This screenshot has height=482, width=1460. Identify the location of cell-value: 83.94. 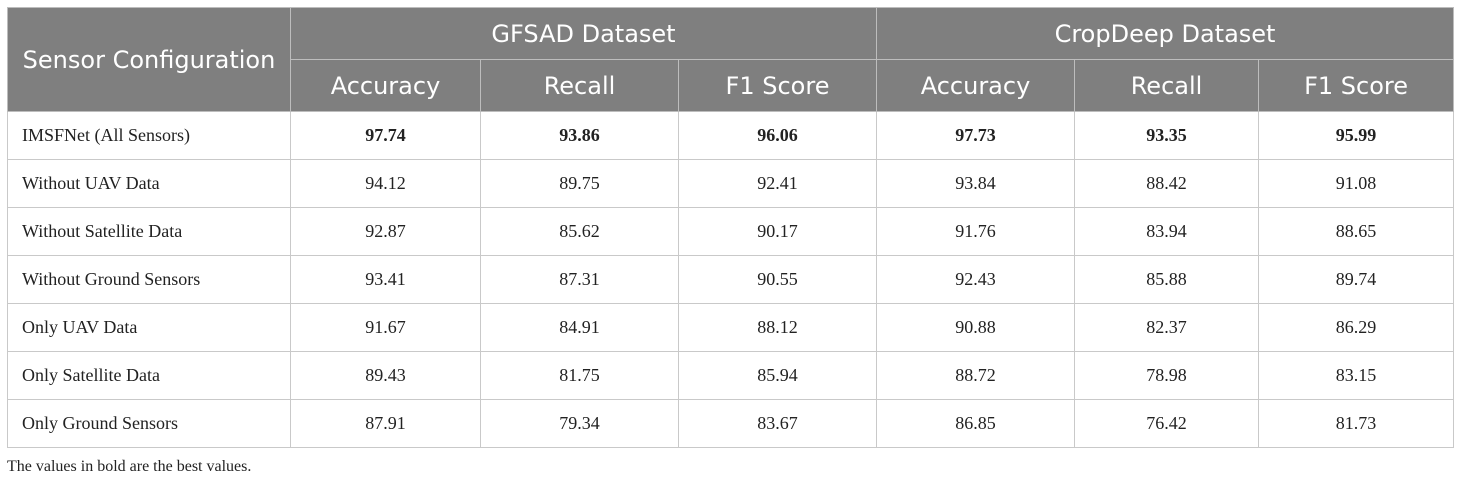
(1167, 231).